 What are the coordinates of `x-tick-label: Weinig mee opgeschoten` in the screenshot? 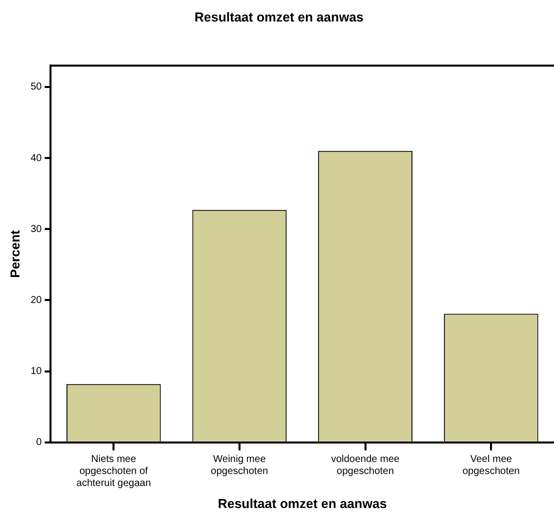 It's located at (239, 466).